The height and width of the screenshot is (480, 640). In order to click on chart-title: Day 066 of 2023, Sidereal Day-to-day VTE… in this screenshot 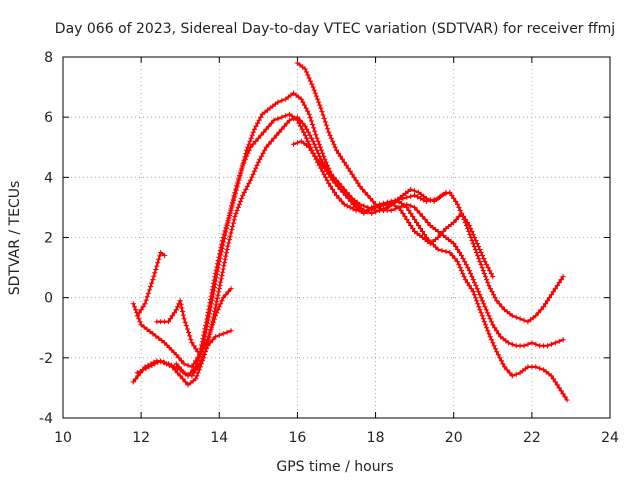, I will do `click(335, 29)`.